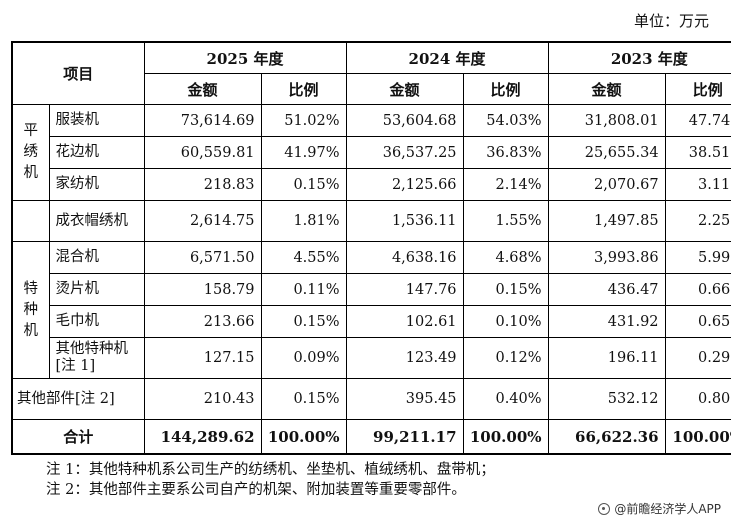 Image resolution: width=731 pixels, height=523 pixels. I want to click on row-name: 花边机, so click(96, 152).